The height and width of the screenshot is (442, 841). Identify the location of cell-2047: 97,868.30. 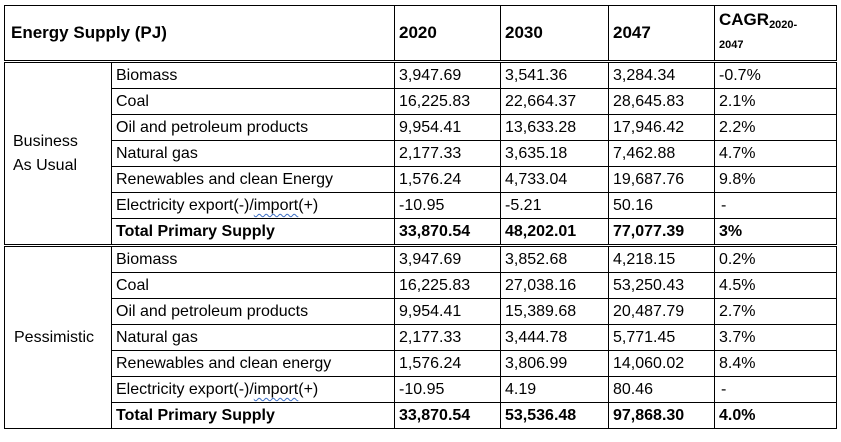
(661, 415).